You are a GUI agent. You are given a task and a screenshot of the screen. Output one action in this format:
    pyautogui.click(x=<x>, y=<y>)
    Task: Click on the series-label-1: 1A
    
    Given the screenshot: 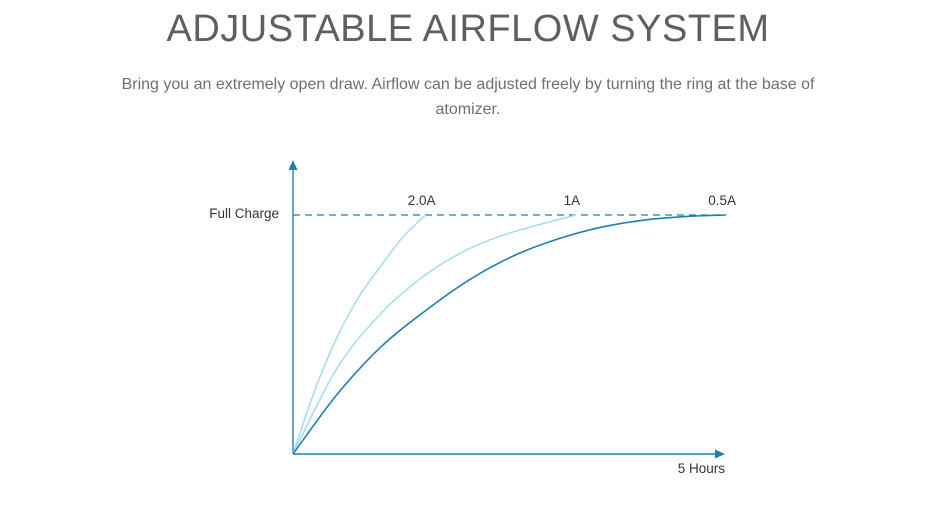 What is the action you would take?
    pyautogui.click(x=572, y=200)
    